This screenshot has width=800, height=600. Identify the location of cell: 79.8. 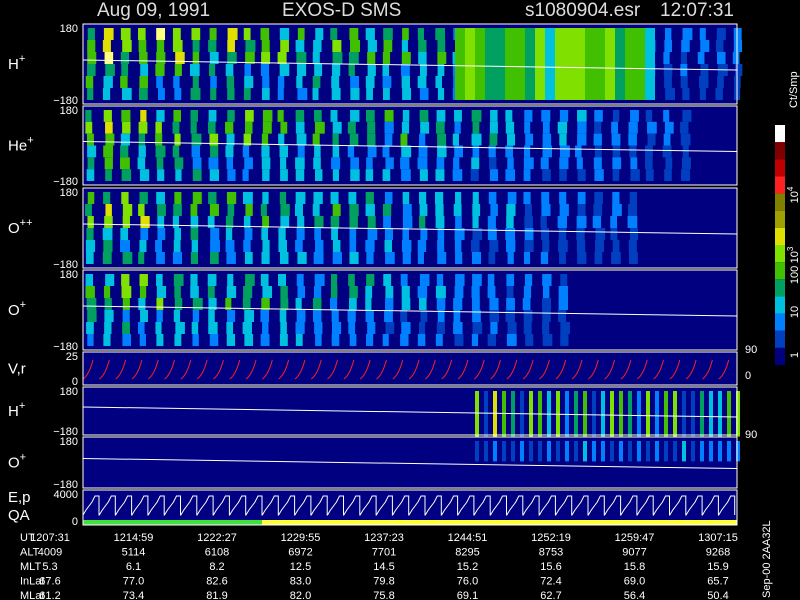
(383, 582).